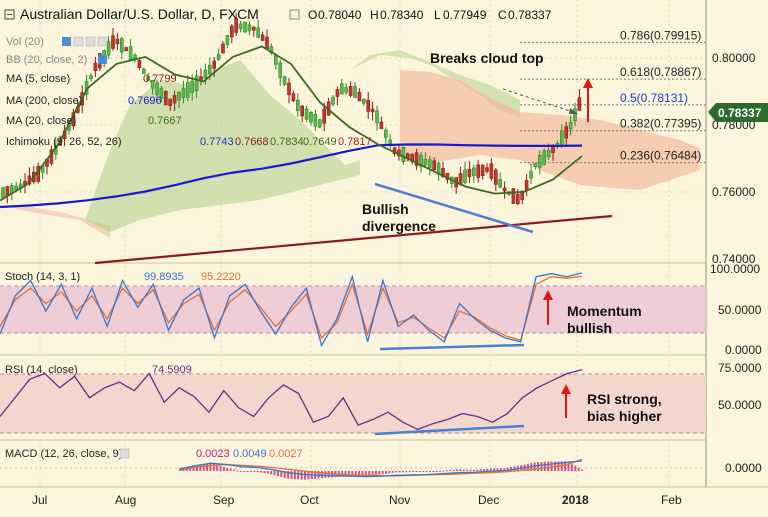  Describe the element at coordinates (743, 468) in the screenshot. I see `macd-tick: 0.0000` at that location.